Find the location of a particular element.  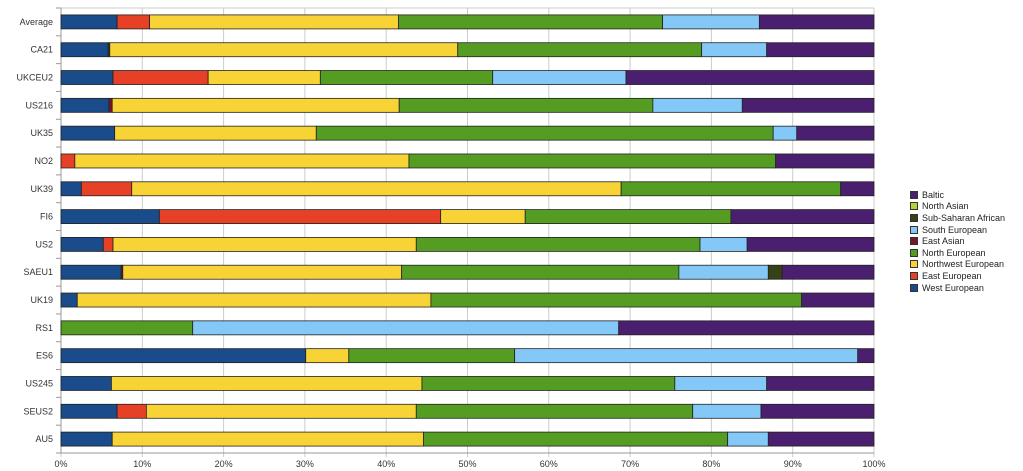

x-tick-label: 40% is located at coordinates (386, 464).